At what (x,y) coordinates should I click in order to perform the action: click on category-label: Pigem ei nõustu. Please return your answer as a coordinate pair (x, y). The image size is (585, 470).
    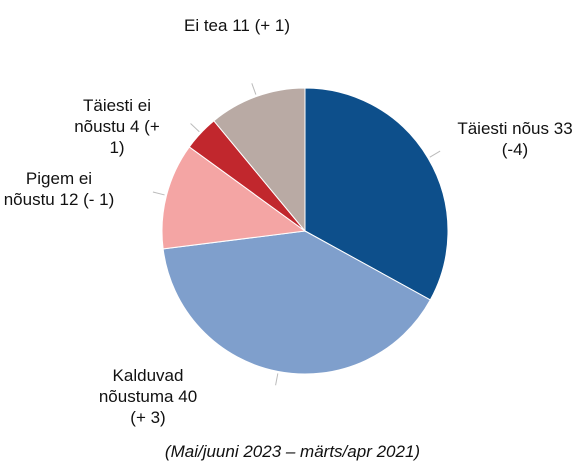
    Looking at the image, I should click on (48, 189).